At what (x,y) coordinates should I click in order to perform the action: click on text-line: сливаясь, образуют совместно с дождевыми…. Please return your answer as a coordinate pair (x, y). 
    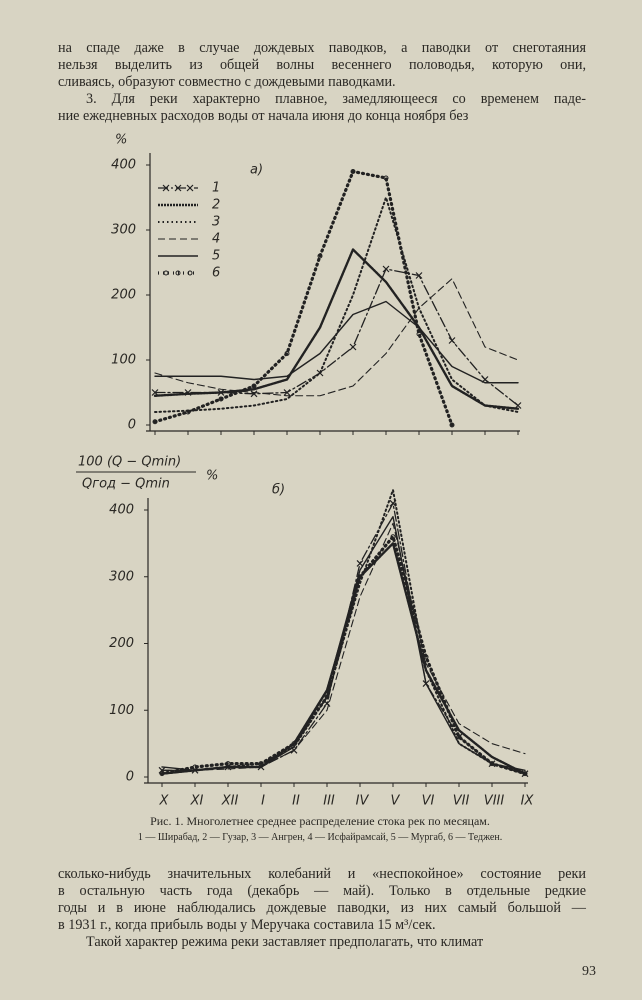
    Looking at the image, I should click on (227, 82).